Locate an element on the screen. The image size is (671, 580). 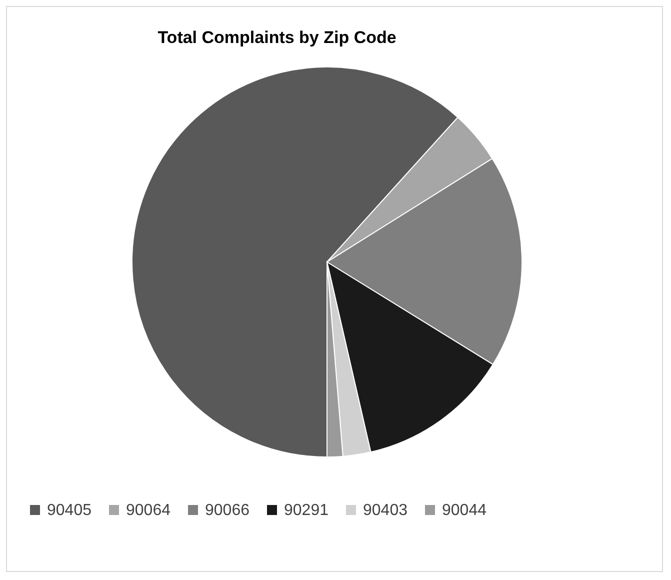
chart-title: Total Complaints by Zip Code is located at coordinates (277, 37).